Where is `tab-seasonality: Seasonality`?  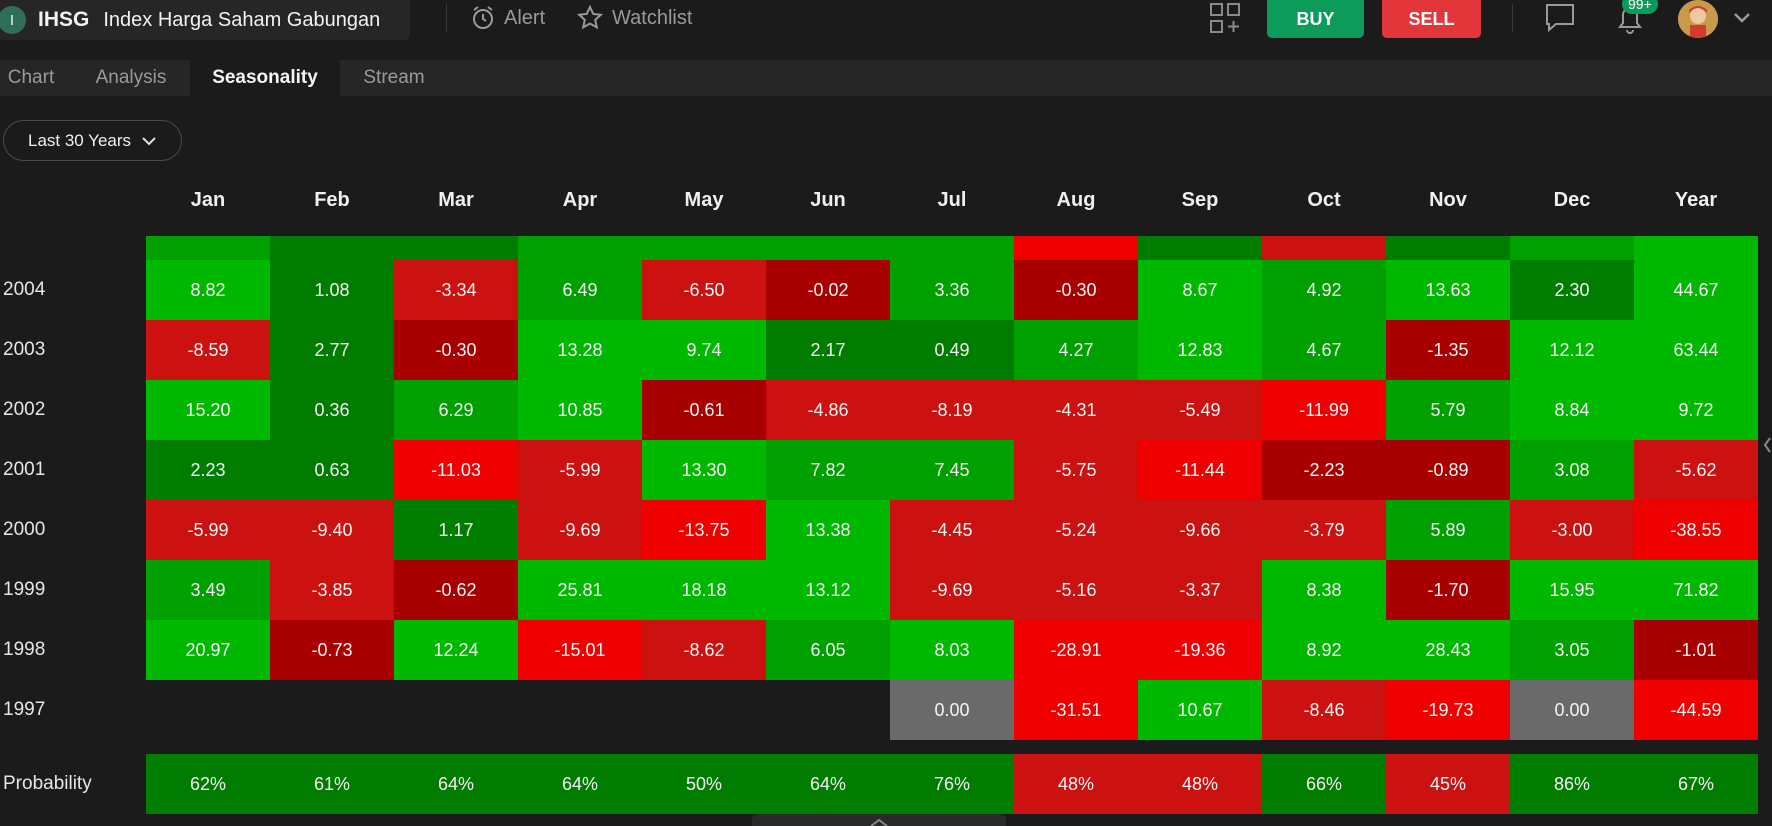
tab-seasonality: Seasonality is located at coordinates (265, 78).